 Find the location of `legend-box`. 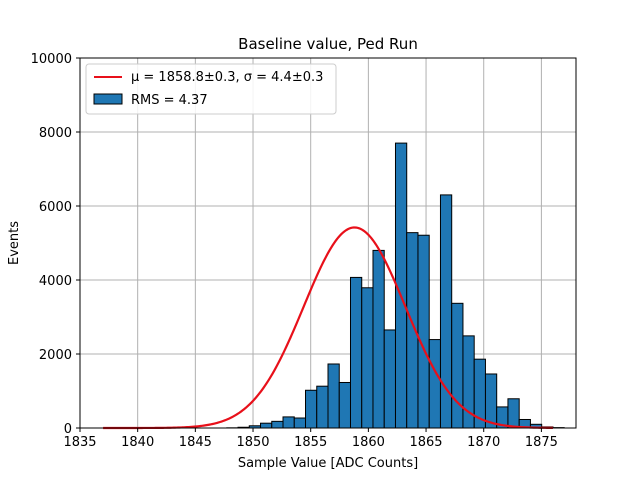

legend-box is located at coordinates (211, 89).